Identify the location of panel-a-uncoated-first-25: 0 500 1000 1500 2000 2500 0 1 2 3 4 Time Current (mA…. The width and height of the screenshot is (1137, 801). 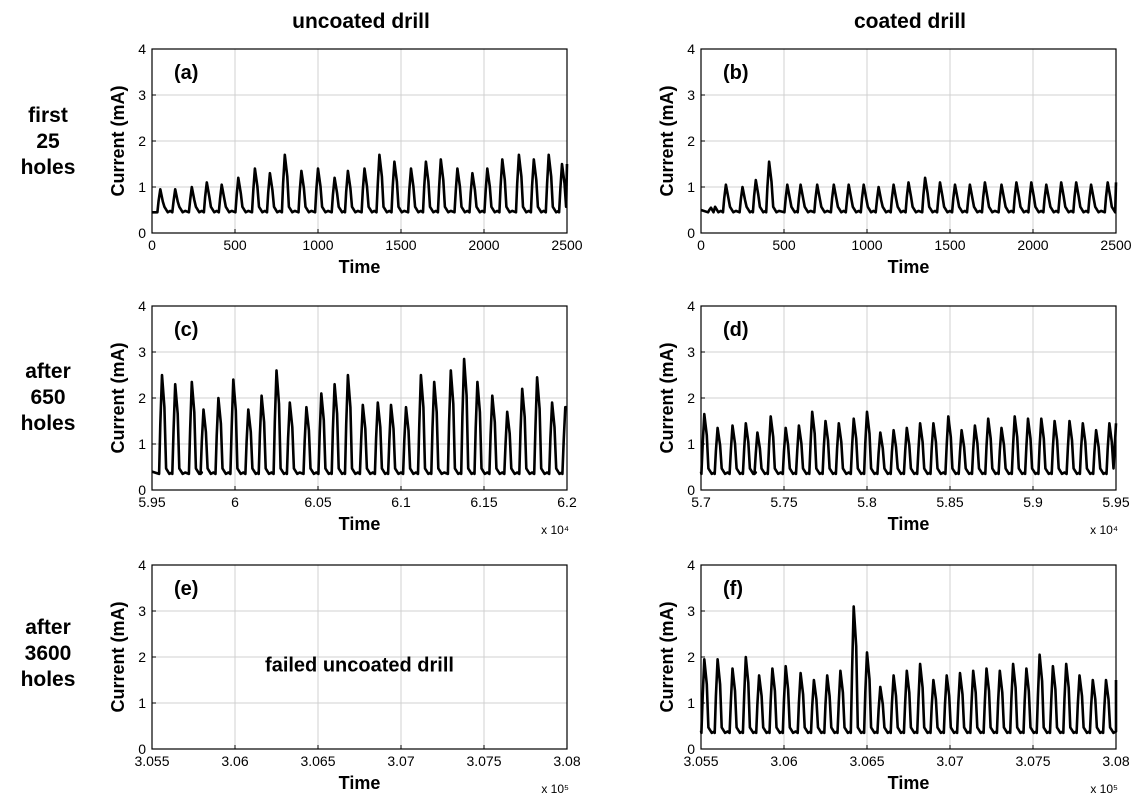
(345, 159).